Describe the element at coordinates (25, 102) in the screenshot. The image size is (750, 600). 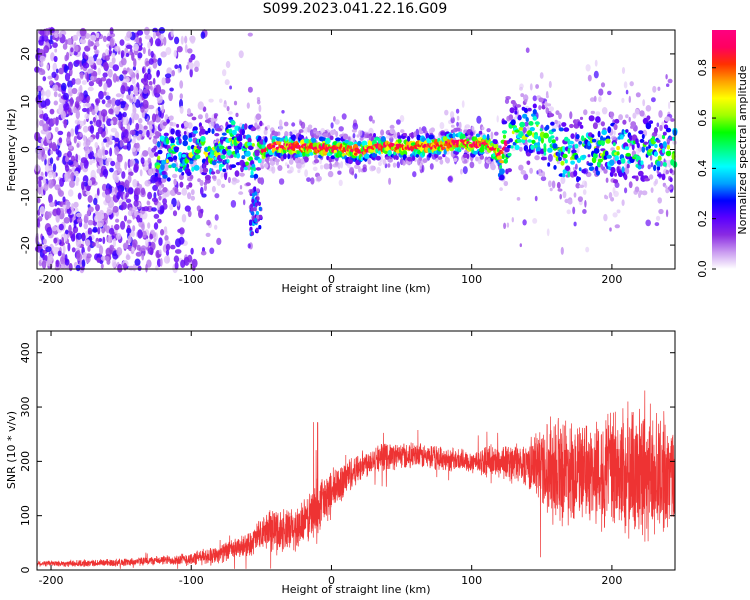
I see `y-tick-label: 10` at that location.